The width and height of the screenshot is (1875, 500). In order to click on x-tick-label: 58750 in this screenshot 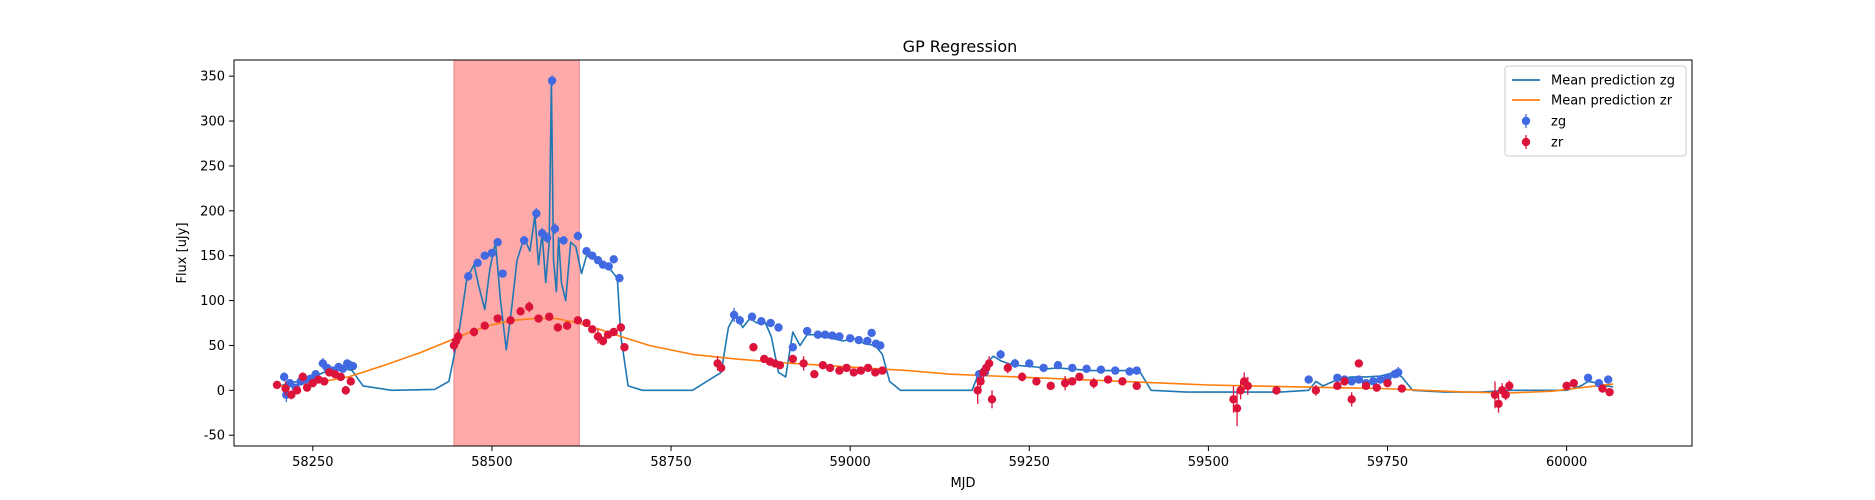, I will do `click(670, 462)`.